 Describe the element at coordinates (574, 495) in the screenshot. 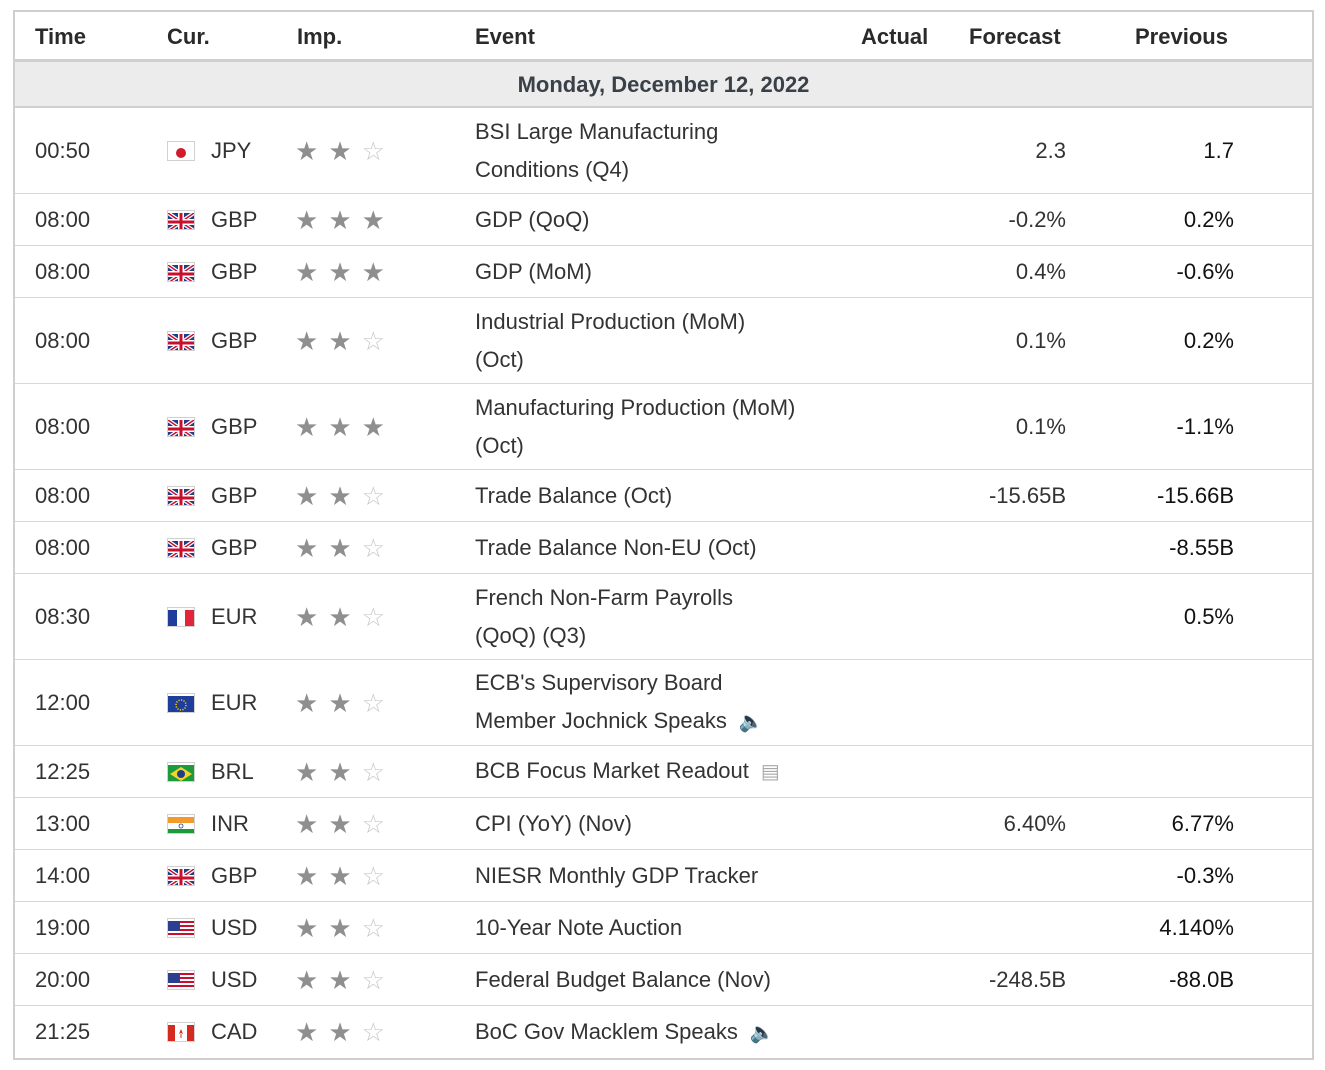

I see `event-name-line1: Trade Balance (Oct)` at that location.